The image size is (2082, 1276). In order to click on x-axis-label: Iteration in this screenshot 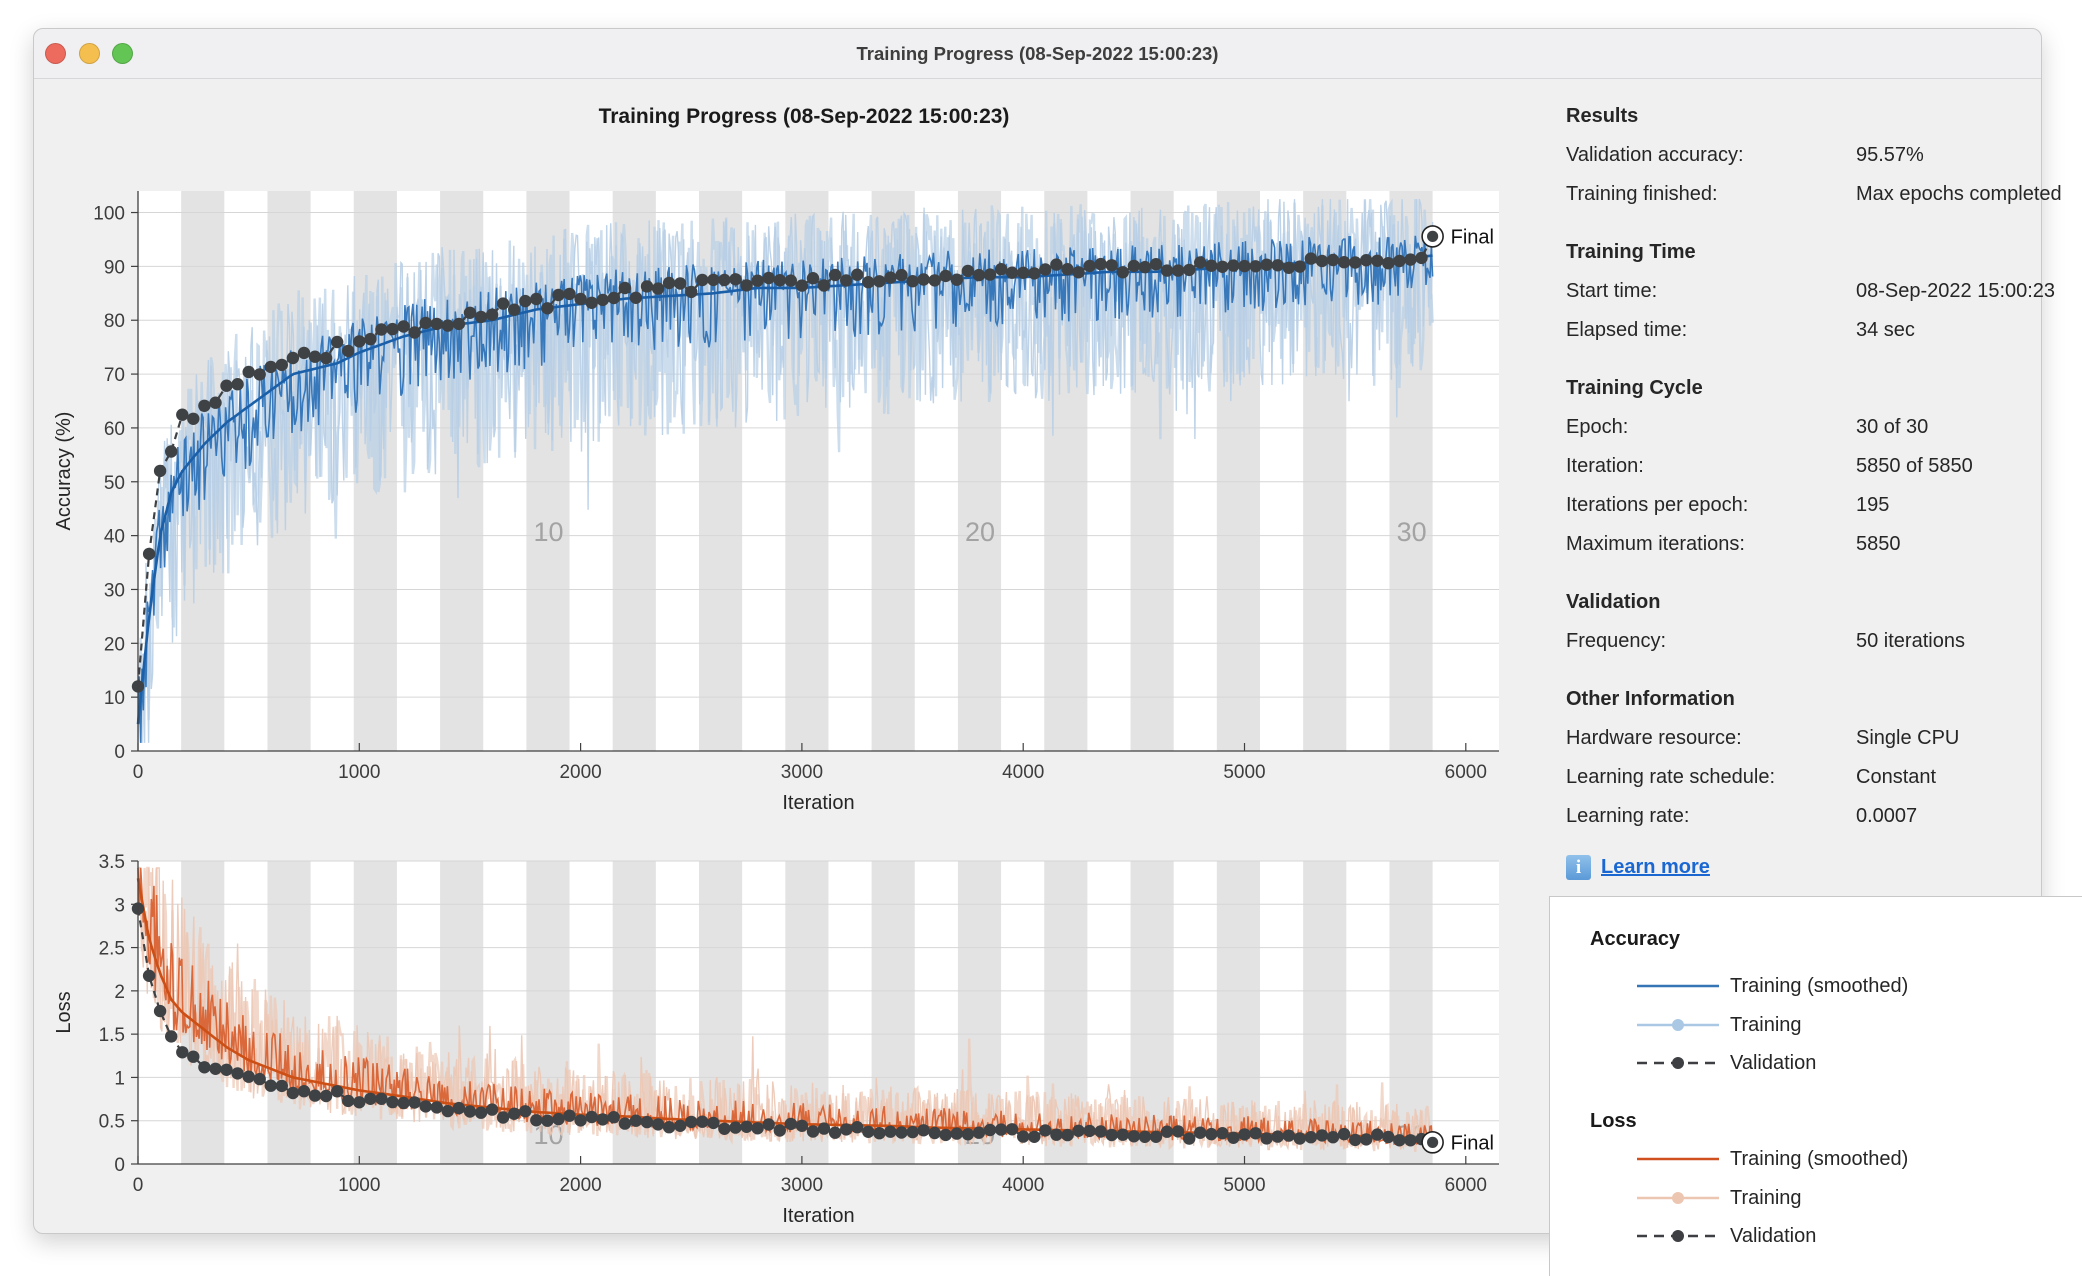, I will do `click(818, 1216)`.